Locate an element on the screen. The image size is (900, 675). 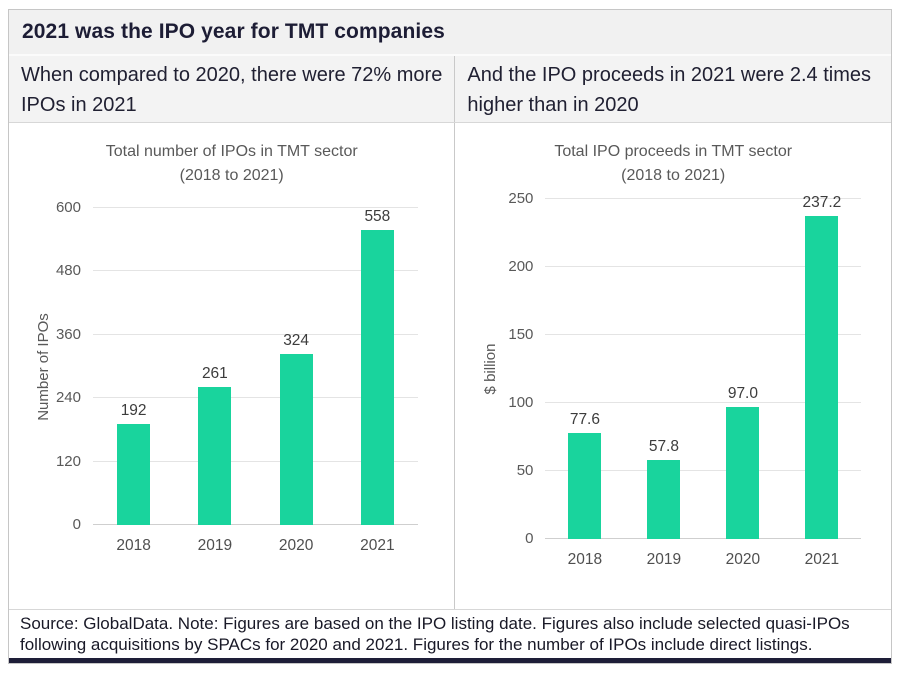
y-tick-label: 250 is located at coordinates (521, 198).